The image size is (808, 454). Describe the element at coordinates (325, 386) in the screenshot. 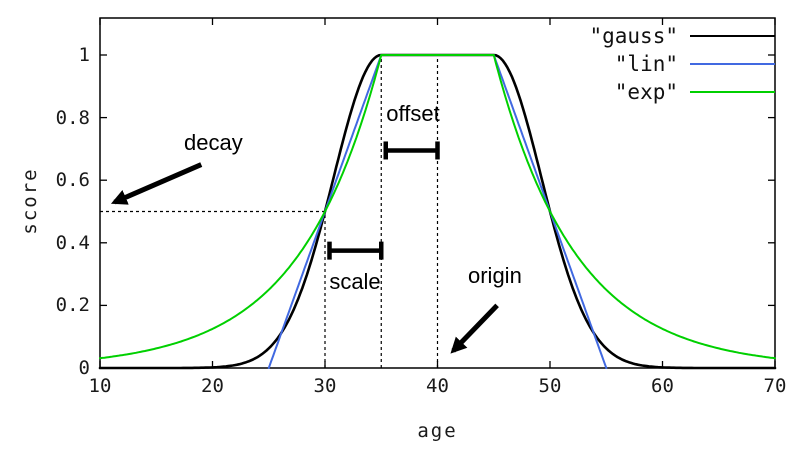

I see `x-tick-label: 30` at that location.